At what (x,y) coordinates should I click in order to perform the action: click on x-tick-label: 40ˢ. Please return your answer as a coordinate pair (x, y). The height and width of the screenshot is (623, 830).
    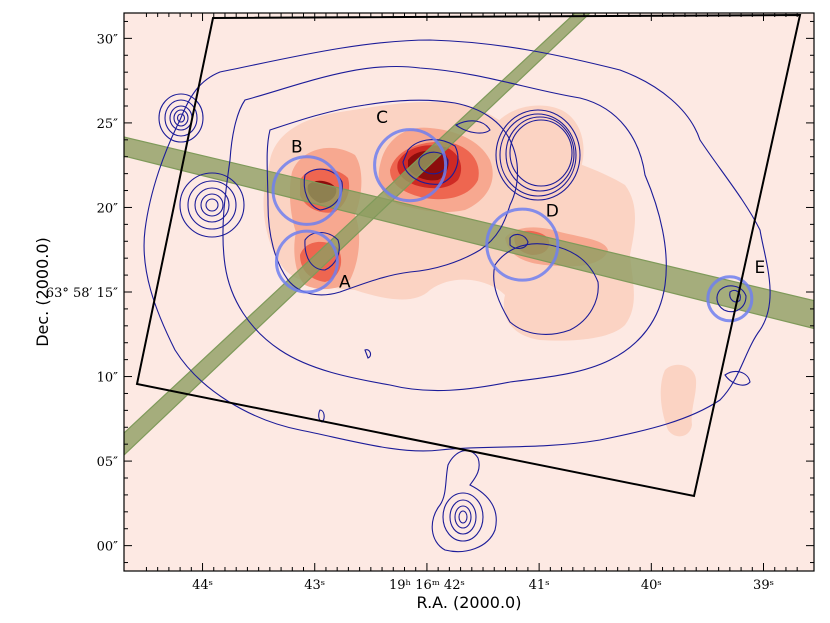
    Looking at the image, I should click on (651, 585).